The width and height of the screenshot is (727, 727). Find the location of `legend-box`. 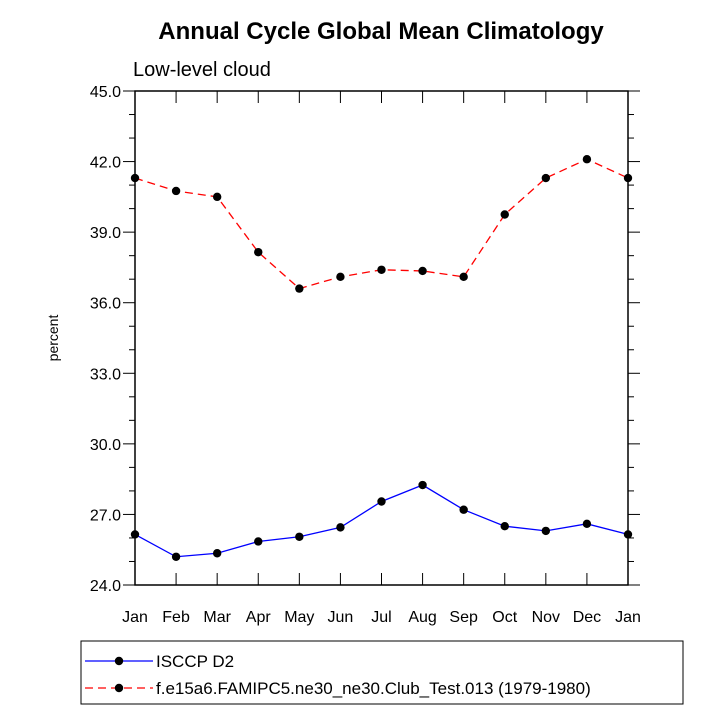

legend-box is located at coordinates (382, 672).